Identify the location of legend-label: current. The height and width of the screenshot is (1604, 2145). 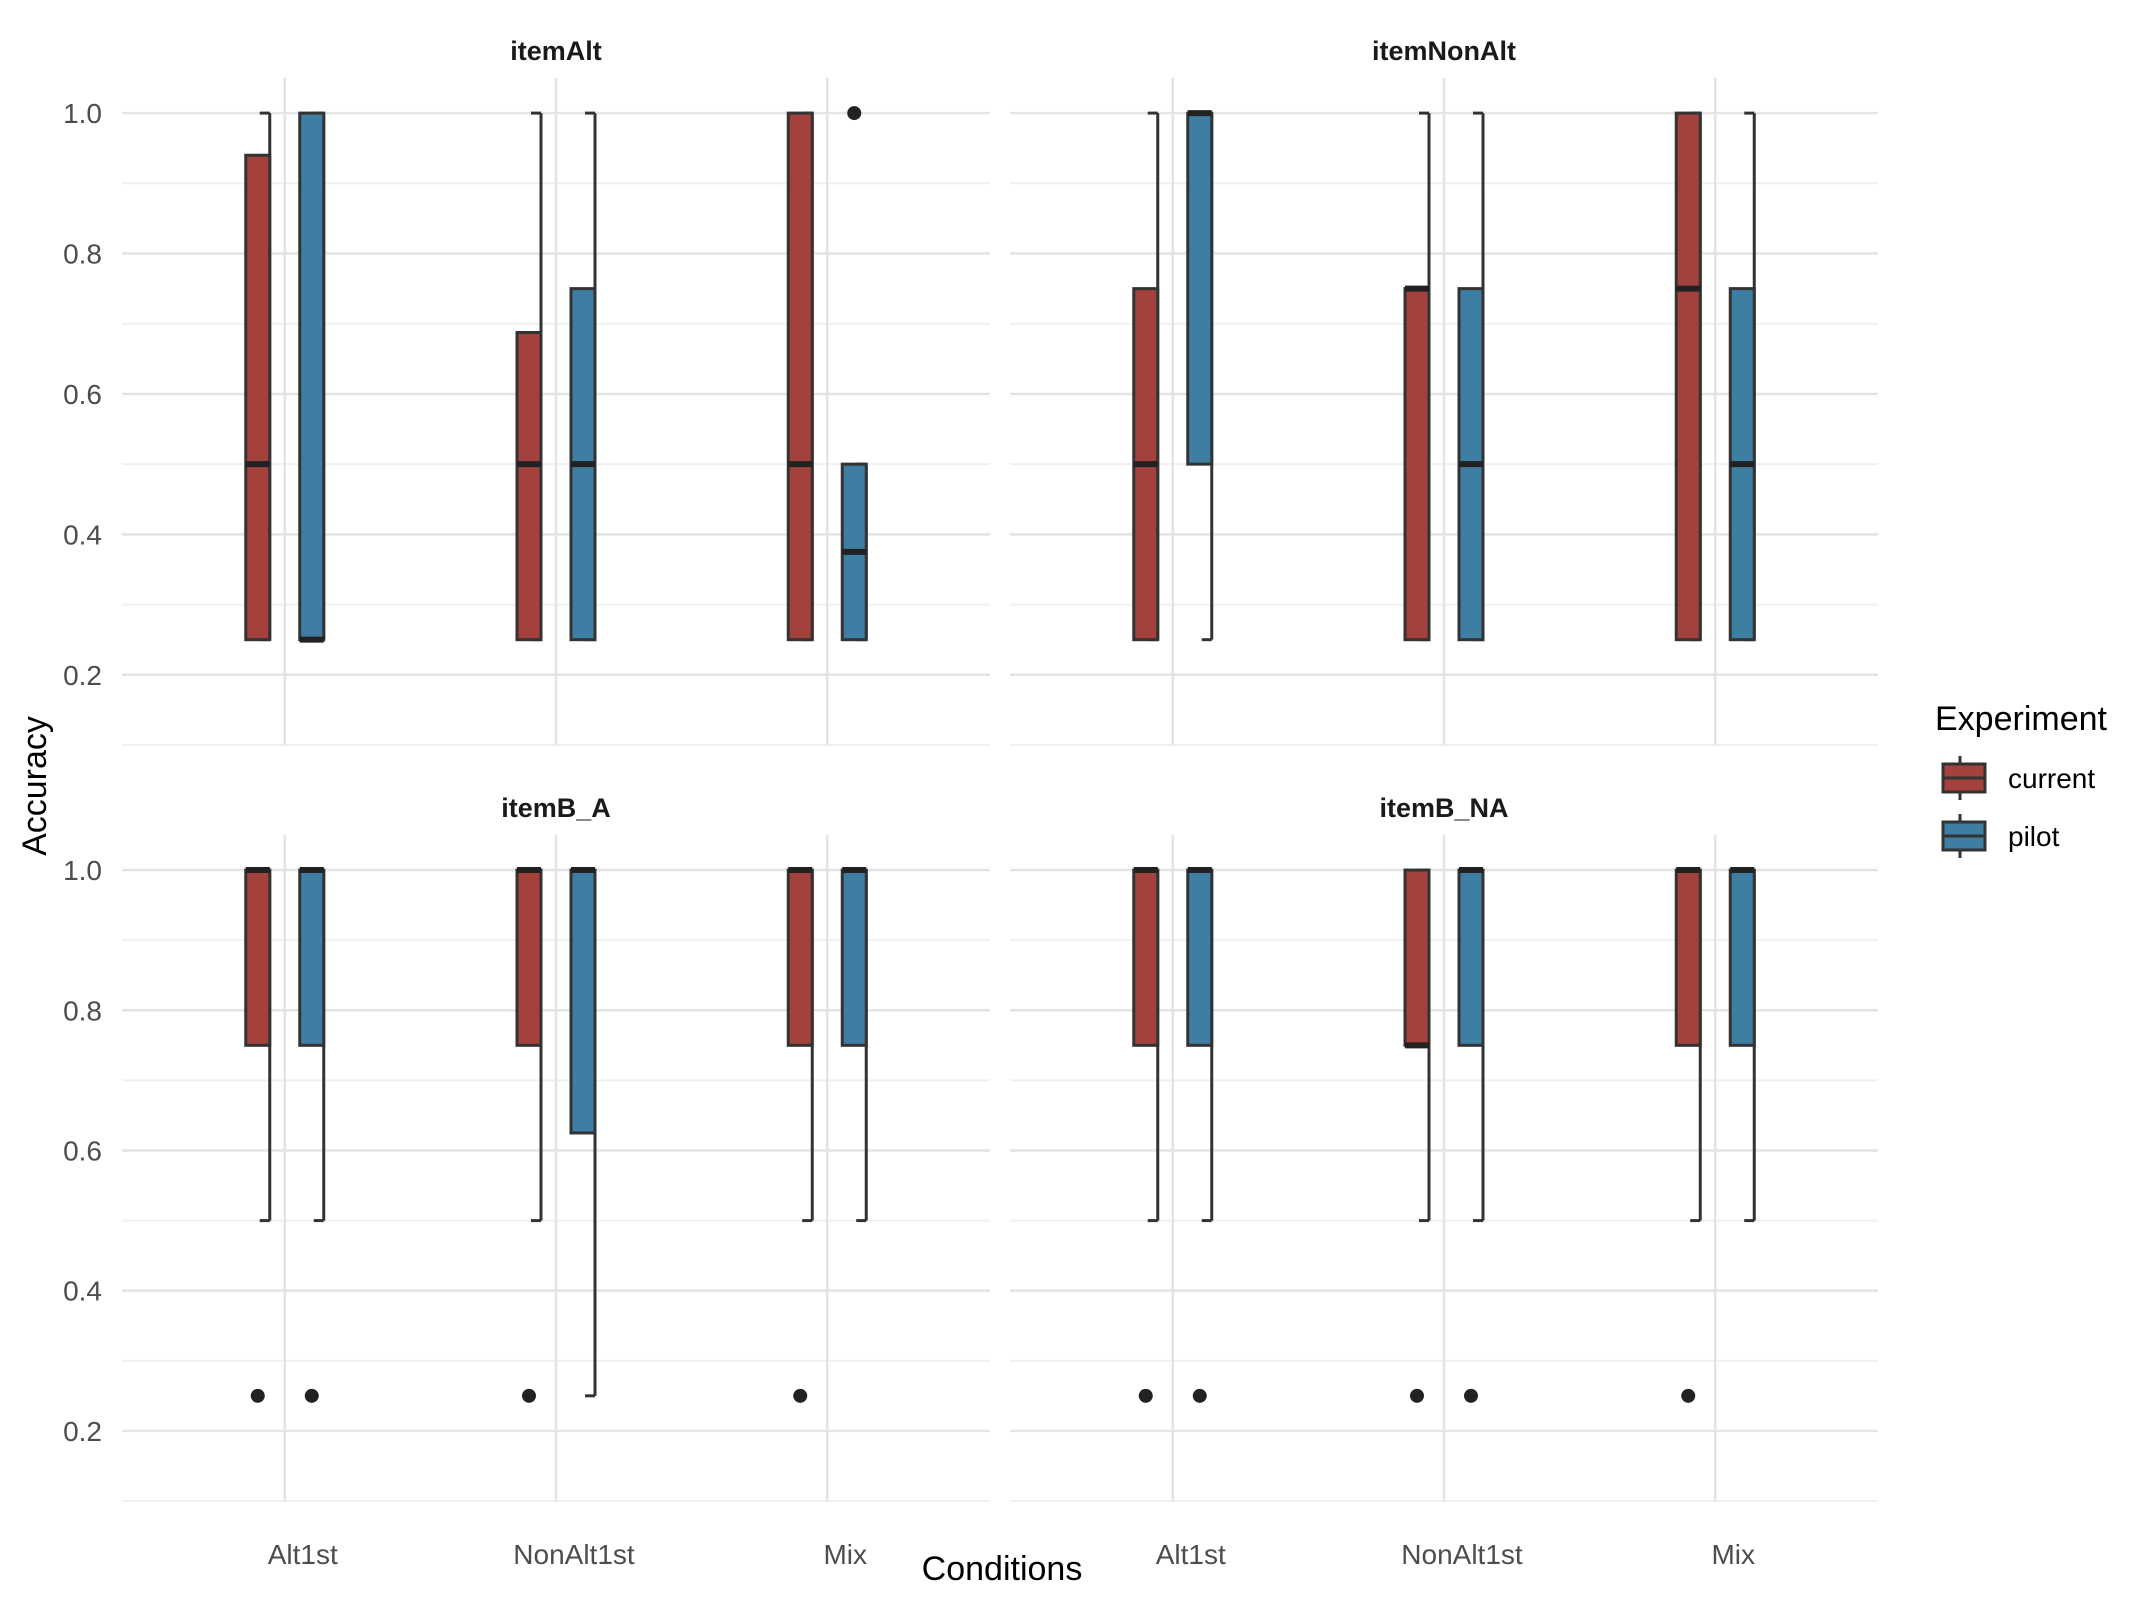
(2051, 778).